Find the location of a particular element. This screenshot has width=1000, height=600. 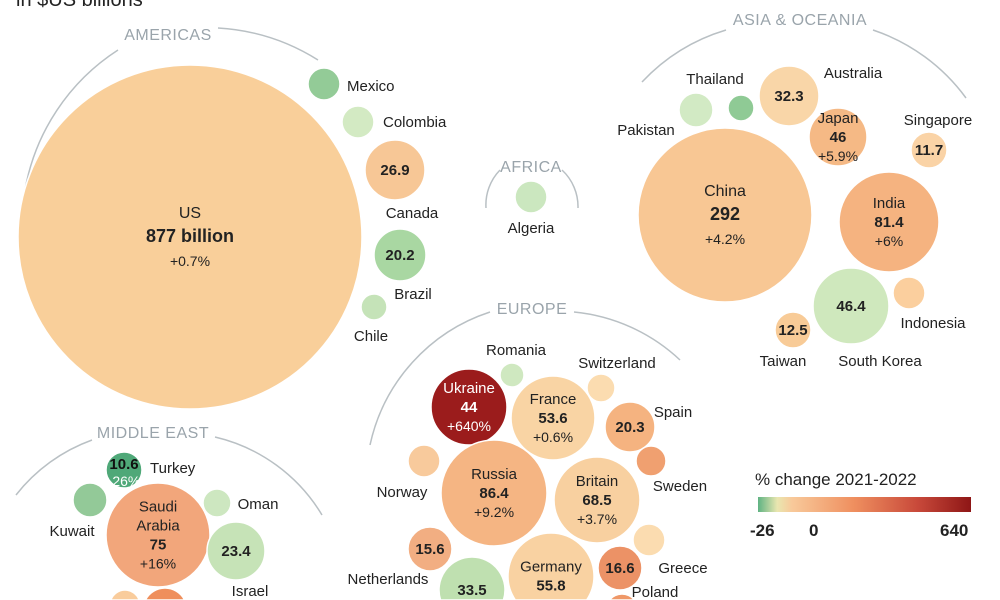

country-label-oman: Oman is located at coordinates (258, 504).